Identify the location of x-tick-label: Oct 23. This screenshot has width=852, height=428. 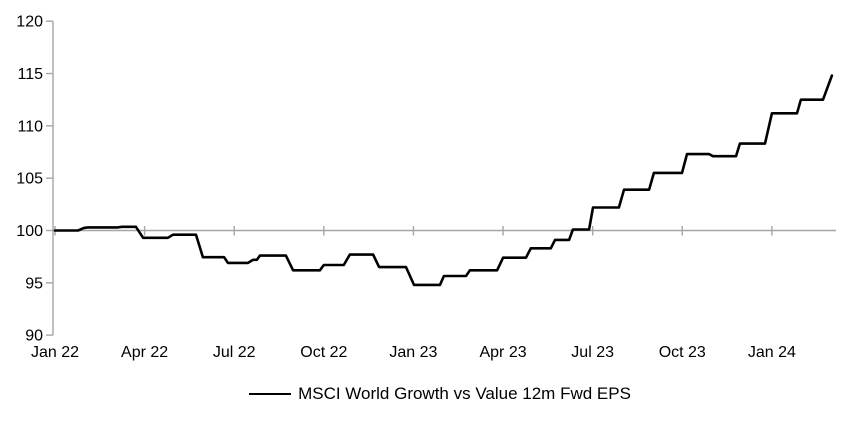
(682, 352).